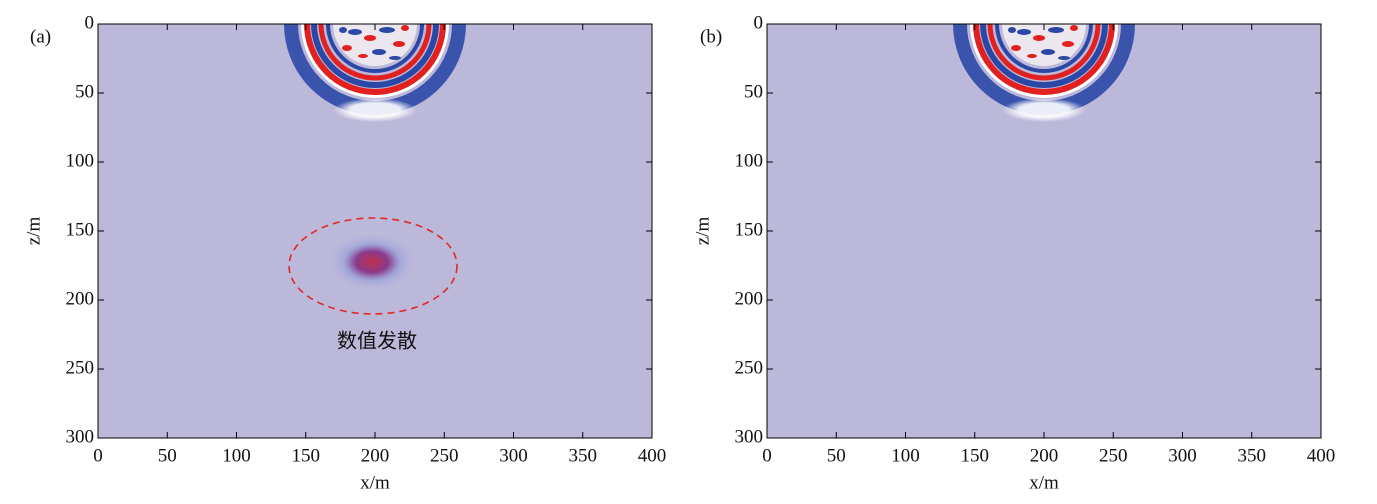 The image size is (1377, 504). What do you see at coordinates (40, 36) in the screenshot?
I see `panel-label: (a)` at bounding box center [40, 36].